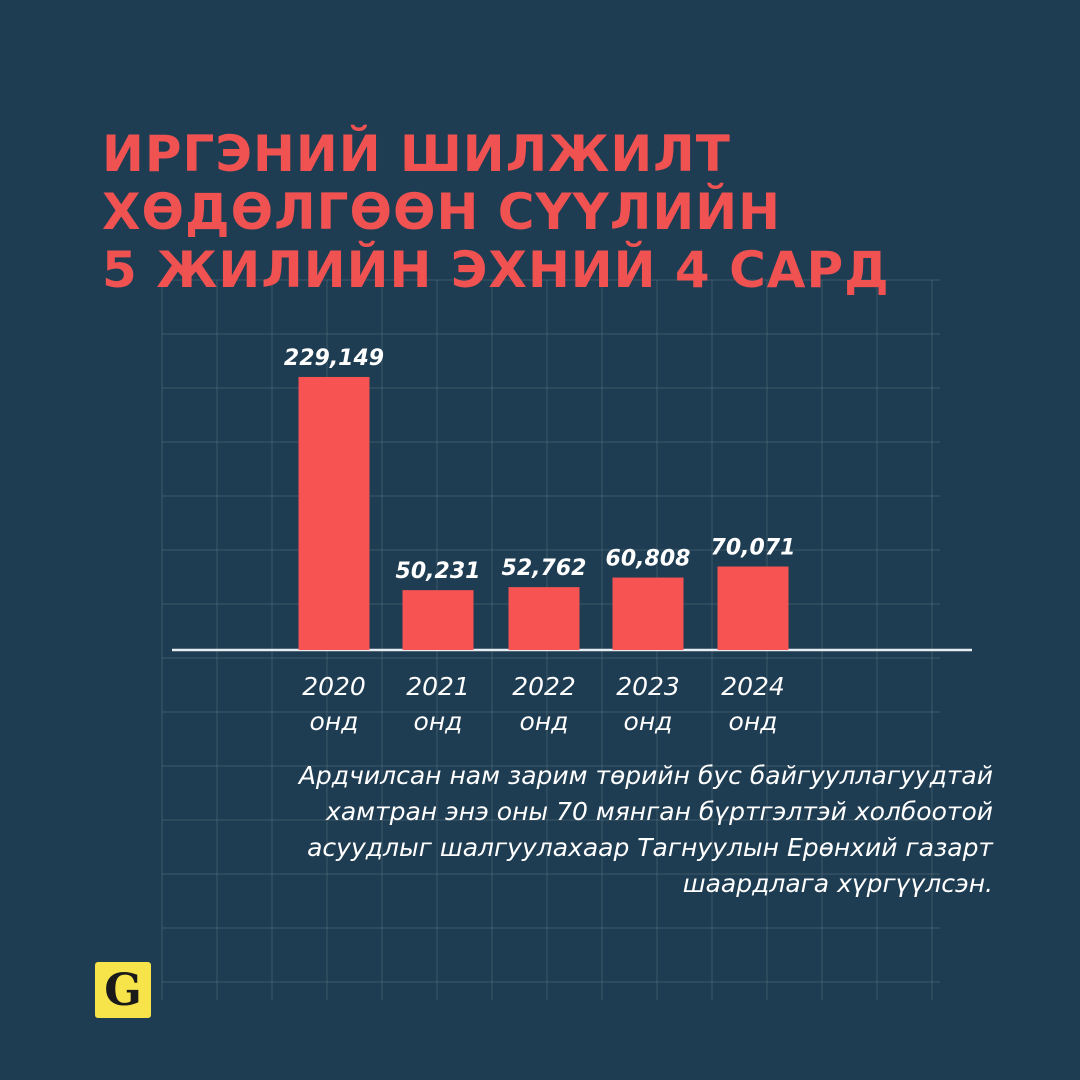 The height and width of the screenshot is (1080, 1080). I want to click on caption-line-4: шаардлага хүргүүлсэн., so click(837, 883).